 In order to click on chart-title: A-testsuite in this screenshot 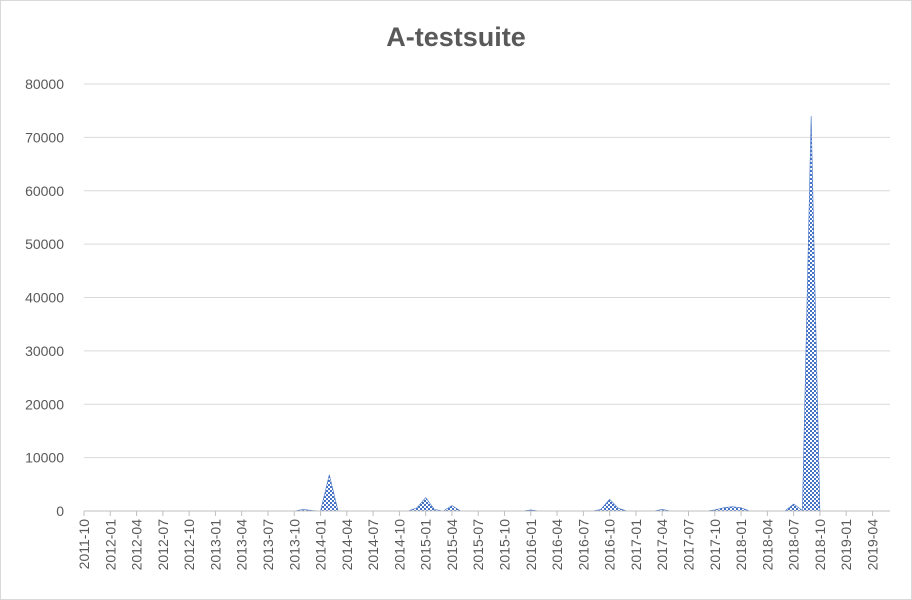, I will do `click(456, 37)`.